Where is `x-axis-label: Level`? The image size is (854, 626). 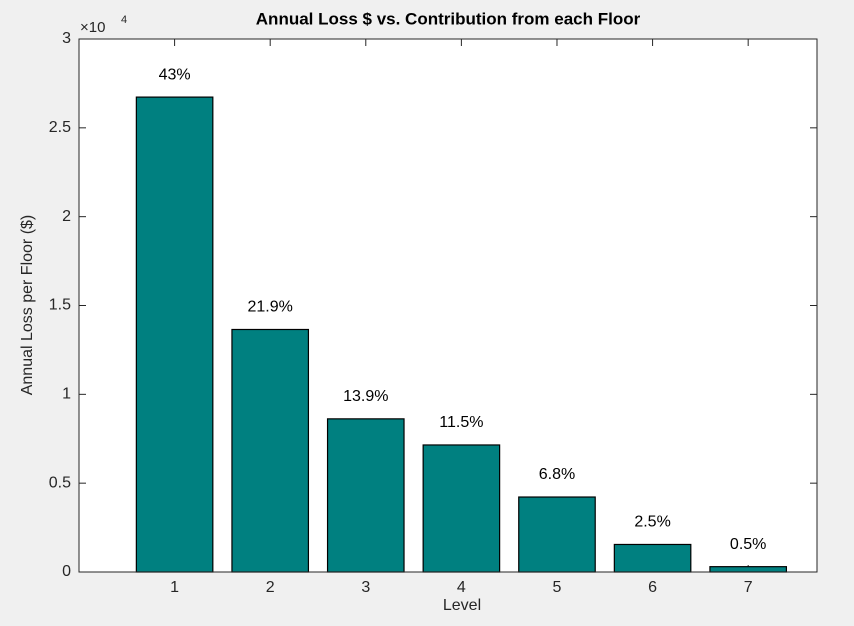 x-axis-label: Level is located at coordinates (462, 605).